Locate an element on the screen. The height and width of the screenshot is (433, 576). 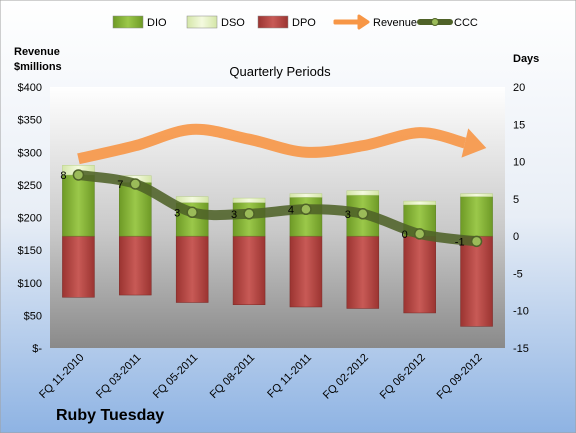
ccc-data-label: -1 is located at coordinates (460, 242).